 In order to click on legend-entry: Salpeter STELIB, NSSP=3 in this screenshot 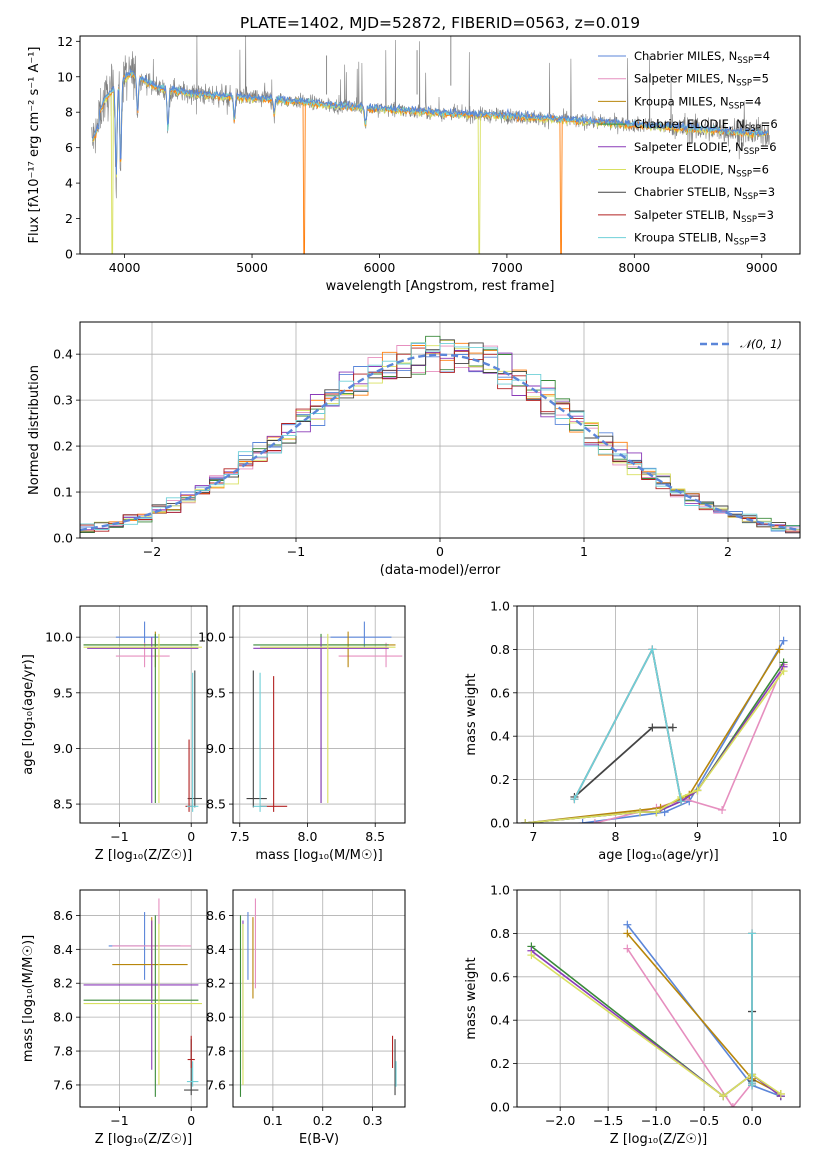, I will do `click(704, 216)`.